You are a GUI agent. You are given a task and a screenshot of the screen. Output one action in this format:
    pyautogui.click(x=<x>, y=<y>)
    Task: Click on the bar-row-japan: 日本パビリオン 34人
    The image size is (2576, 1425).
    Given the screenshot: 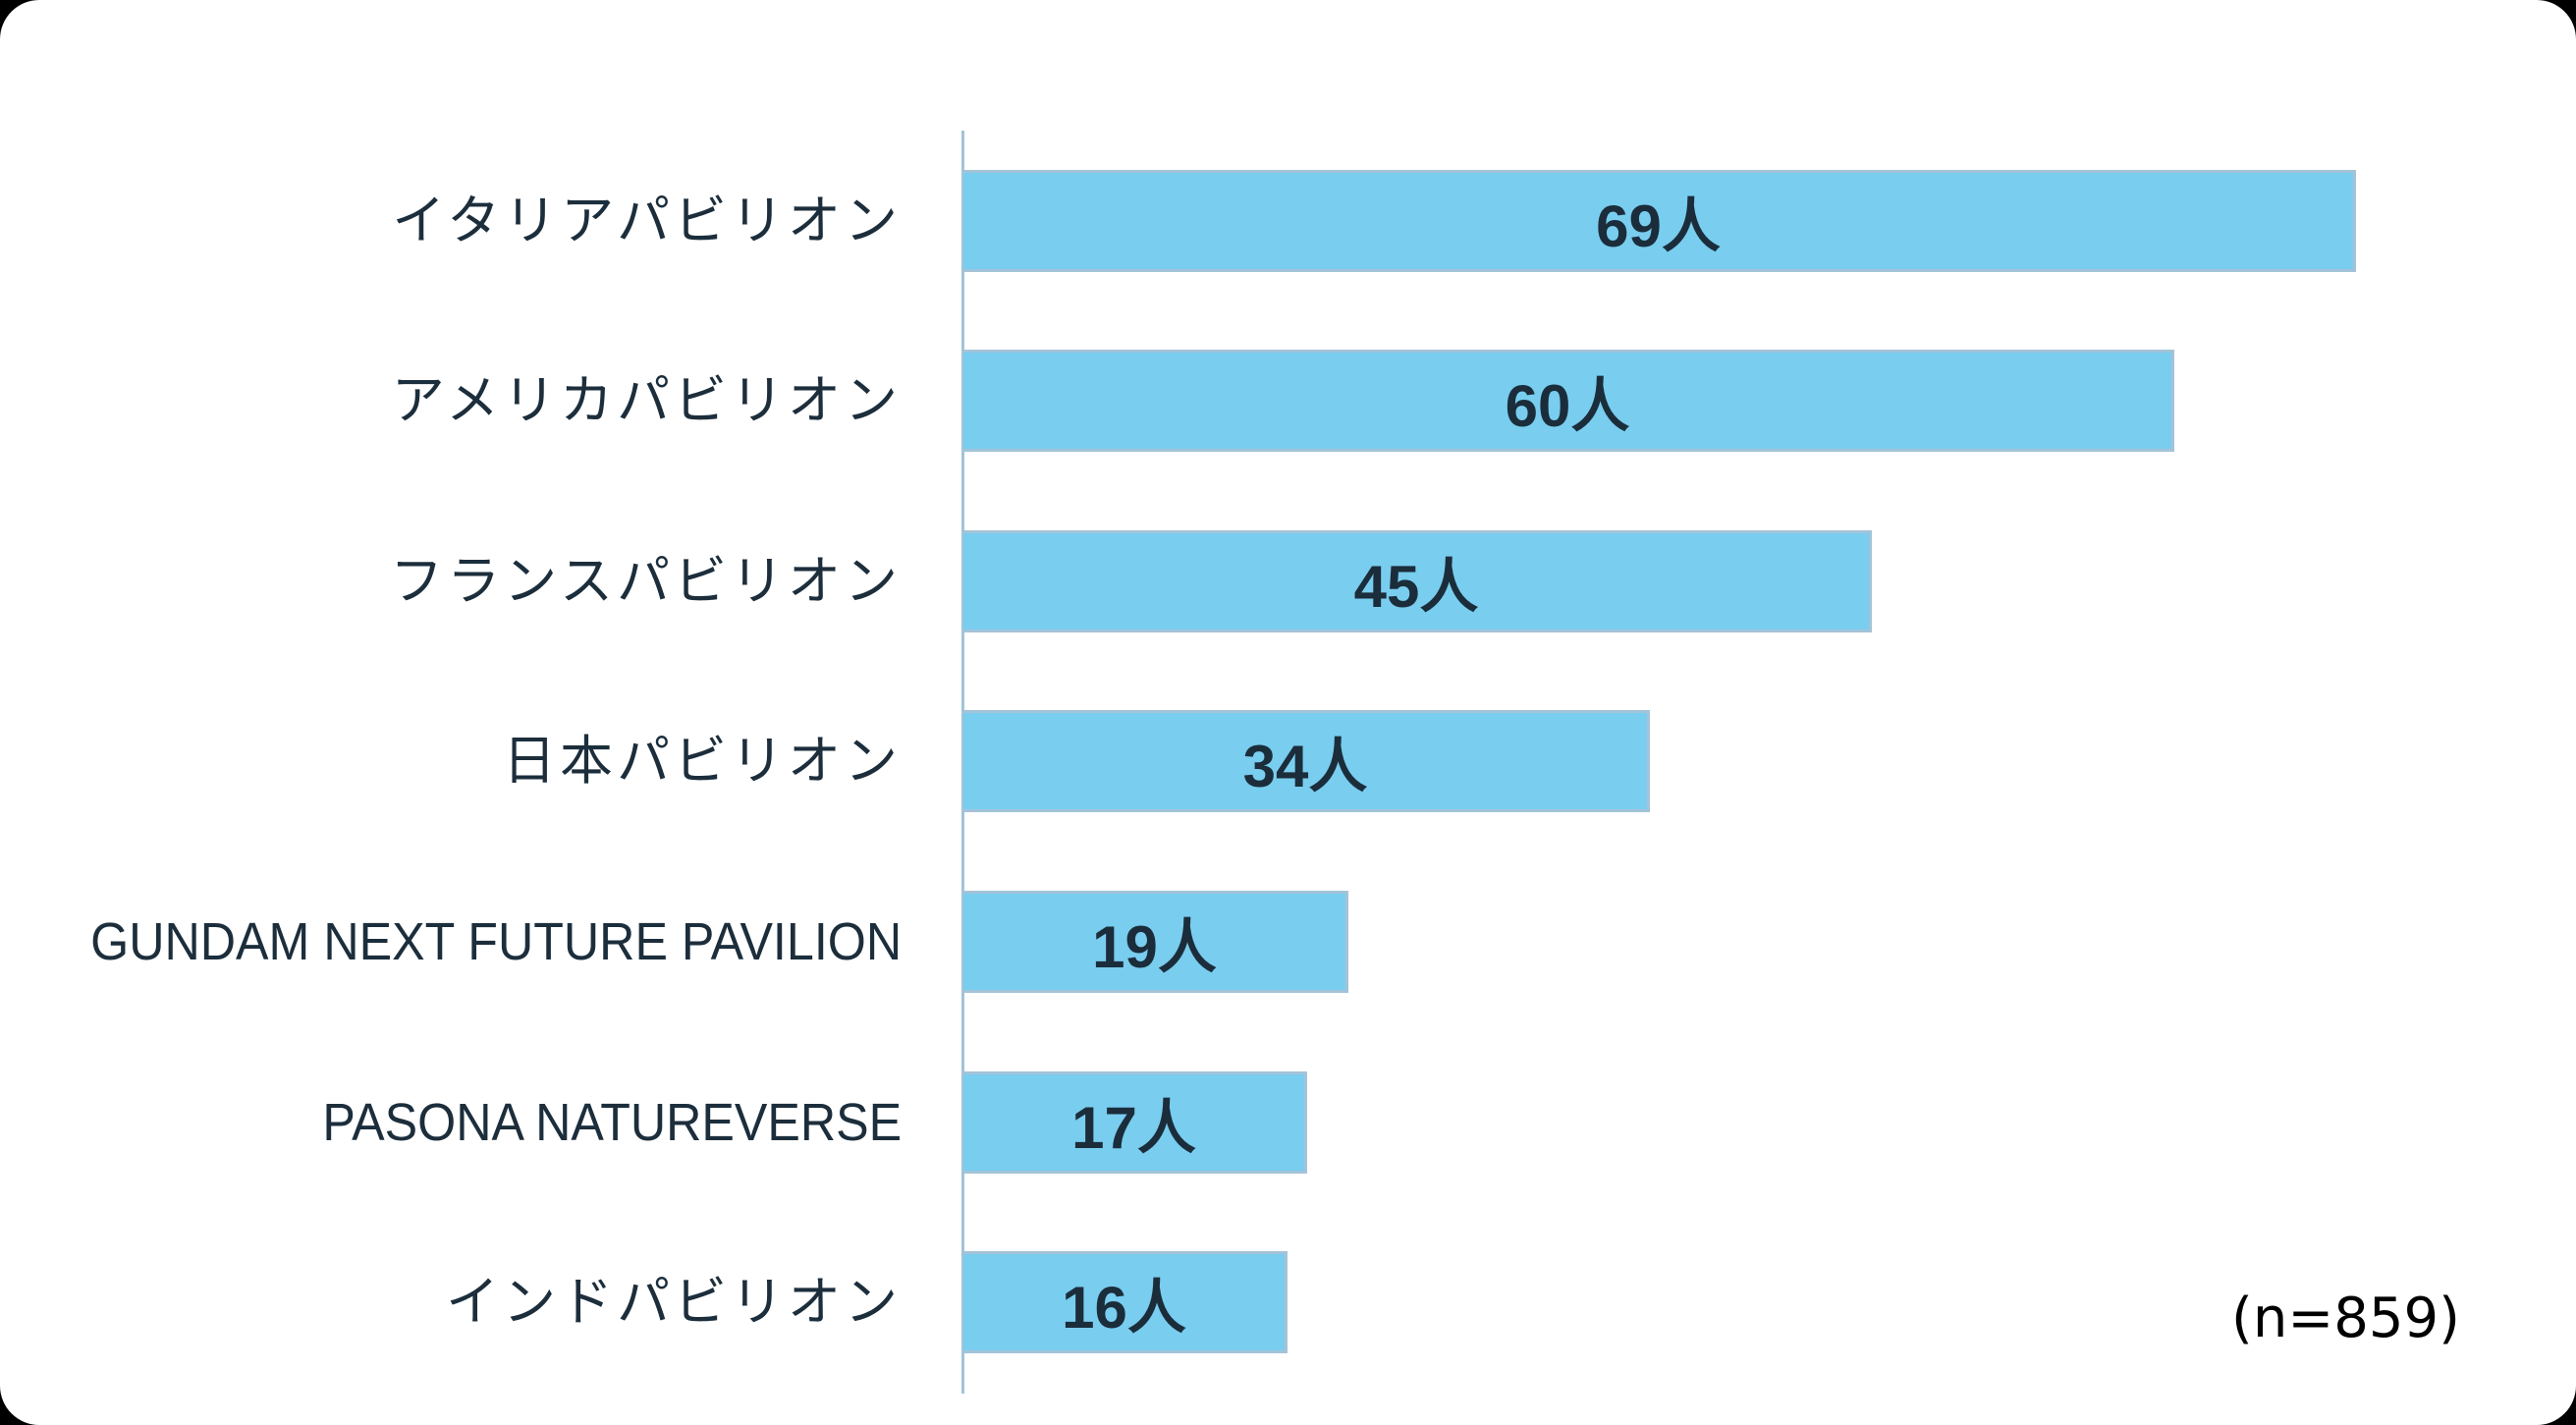 What is the action you would take?
    pyautogui.click(x=1288, y=761)
    